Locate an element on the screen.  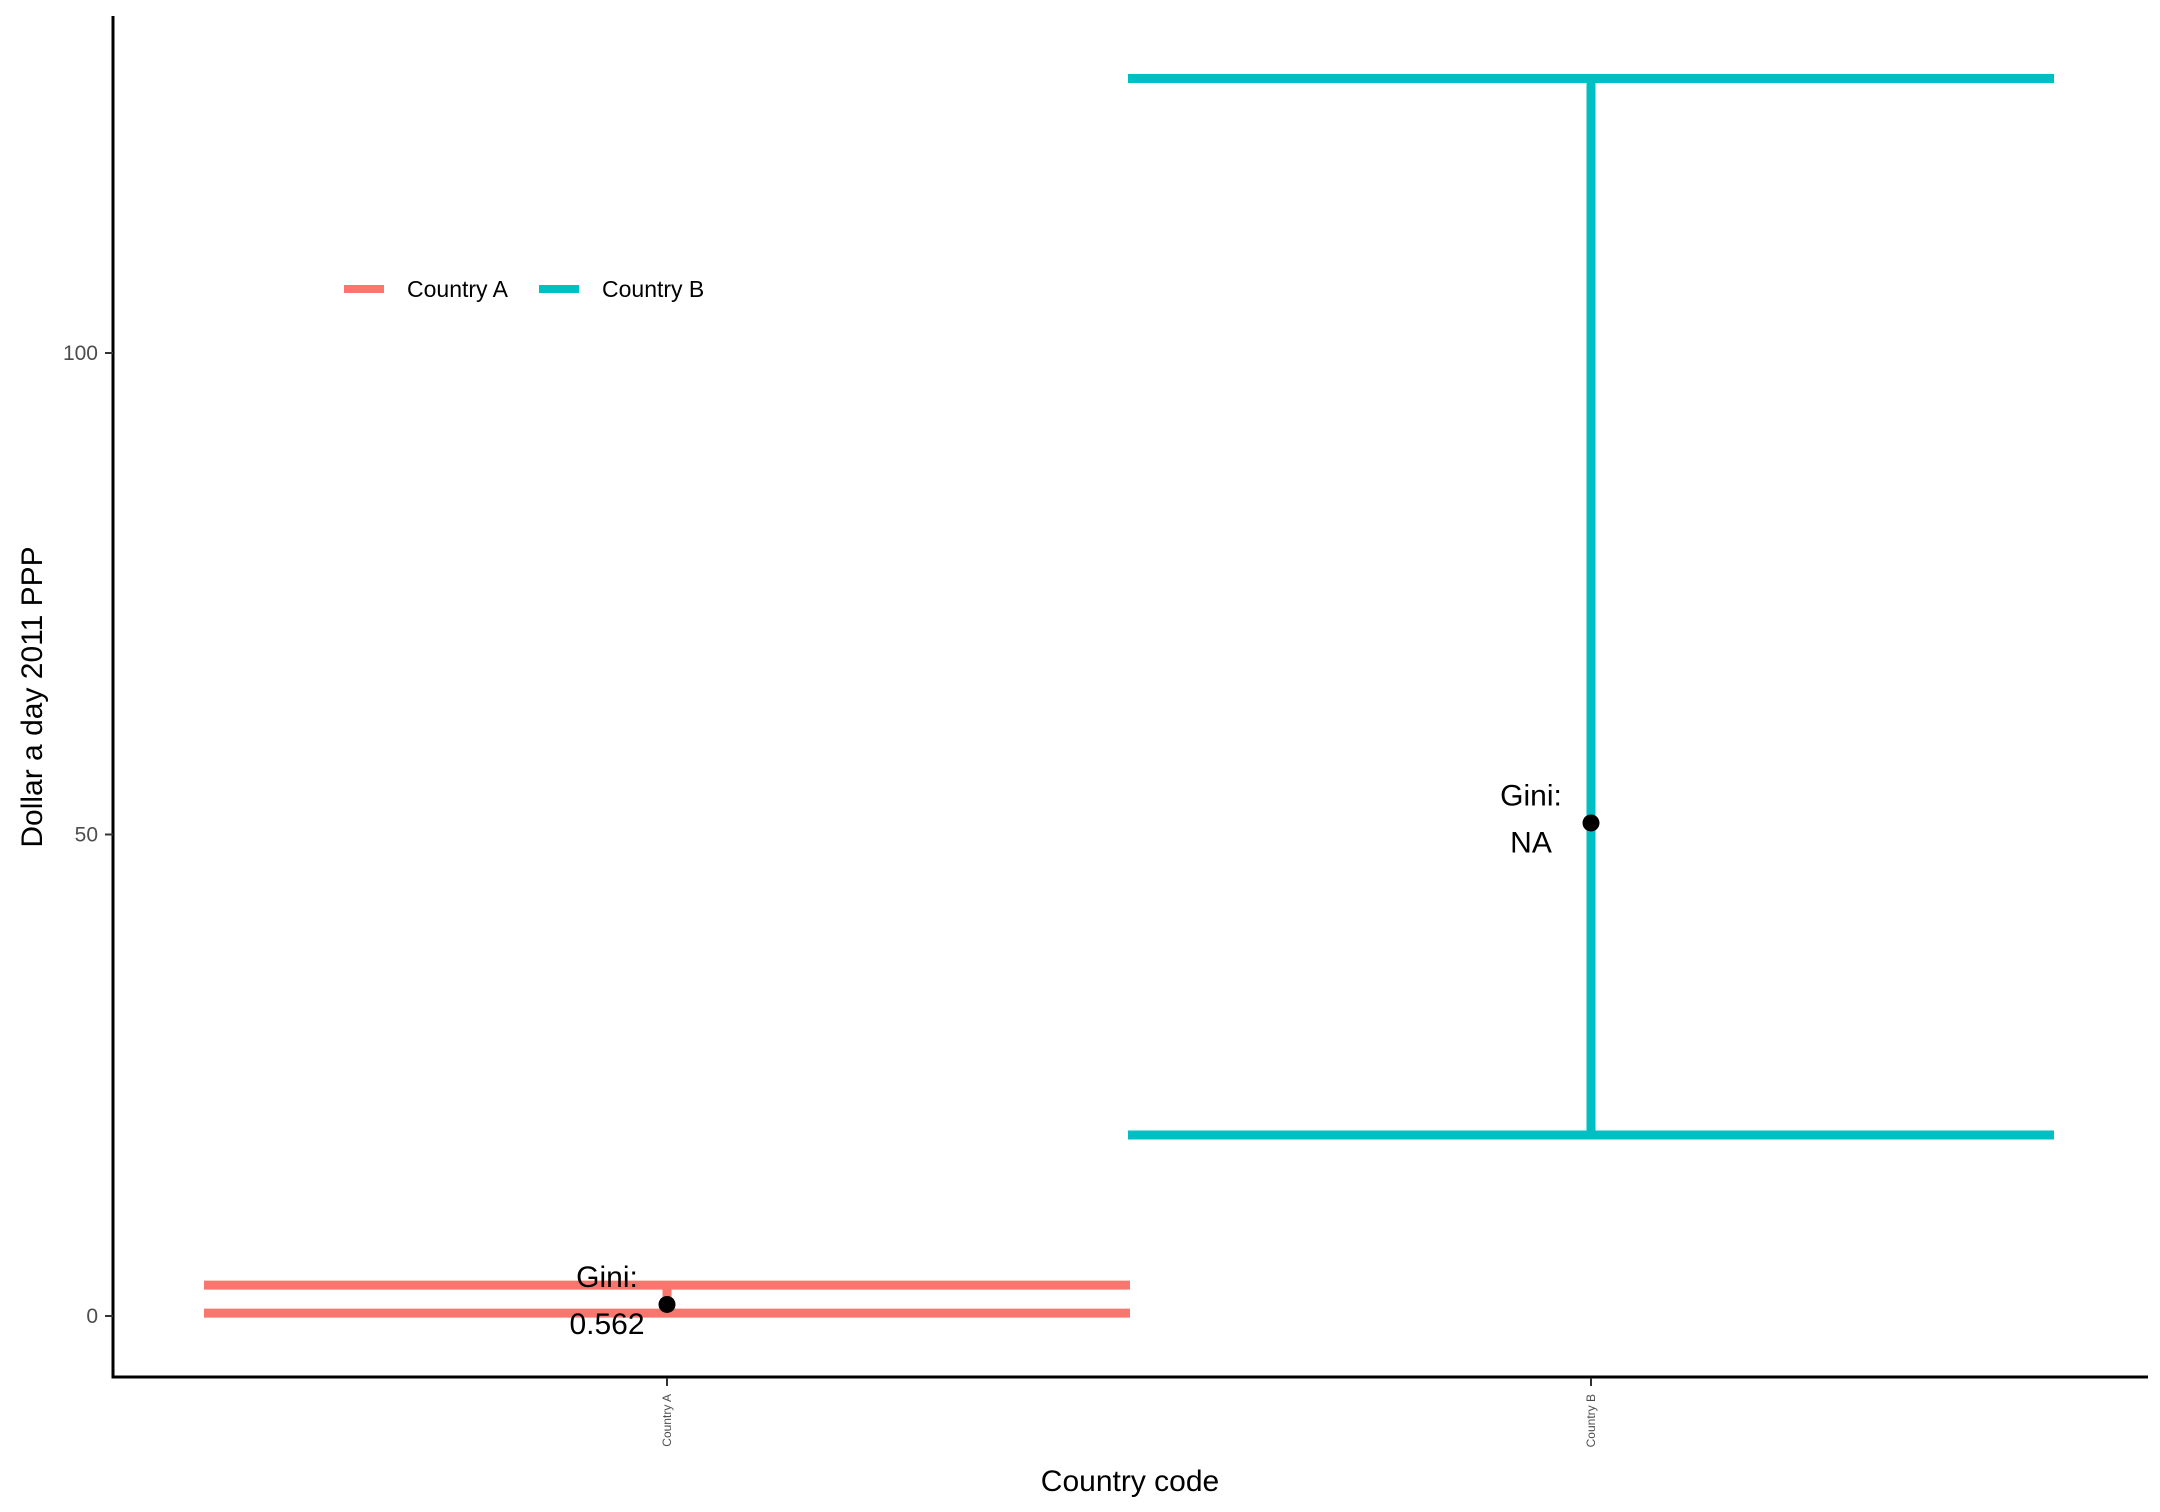
x-axis-title: Country code is located at coordinates (1130, 1481).